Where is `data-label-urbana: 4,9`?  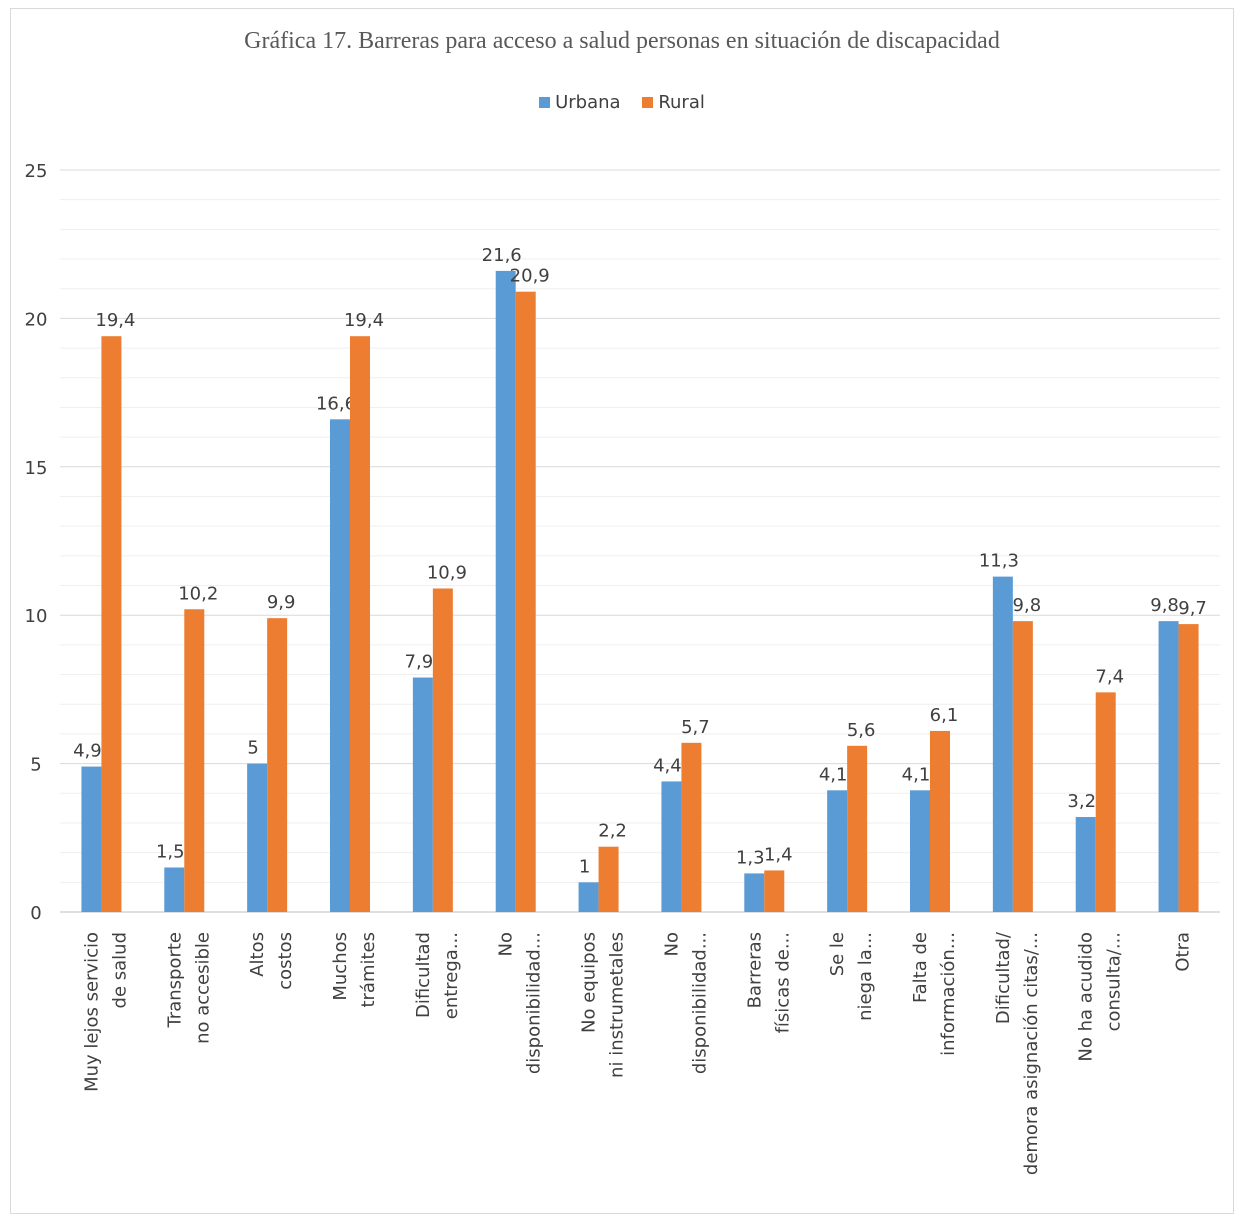
data-label-urbana: 4,9 is located at coordinates (87, 751).